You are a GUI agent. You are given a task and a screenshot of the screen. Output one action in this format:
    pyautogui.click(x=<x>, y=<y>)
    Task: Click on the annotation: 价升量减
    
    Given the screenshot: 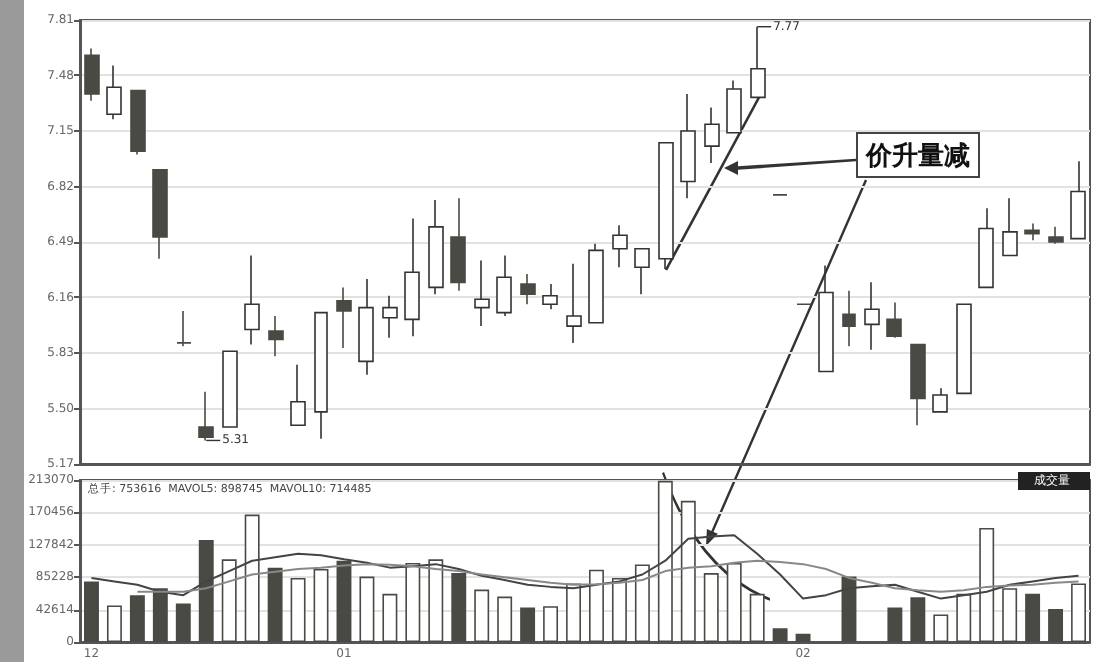 What is the action you would take?
    pyautogui.click(x=918, y=155)
    